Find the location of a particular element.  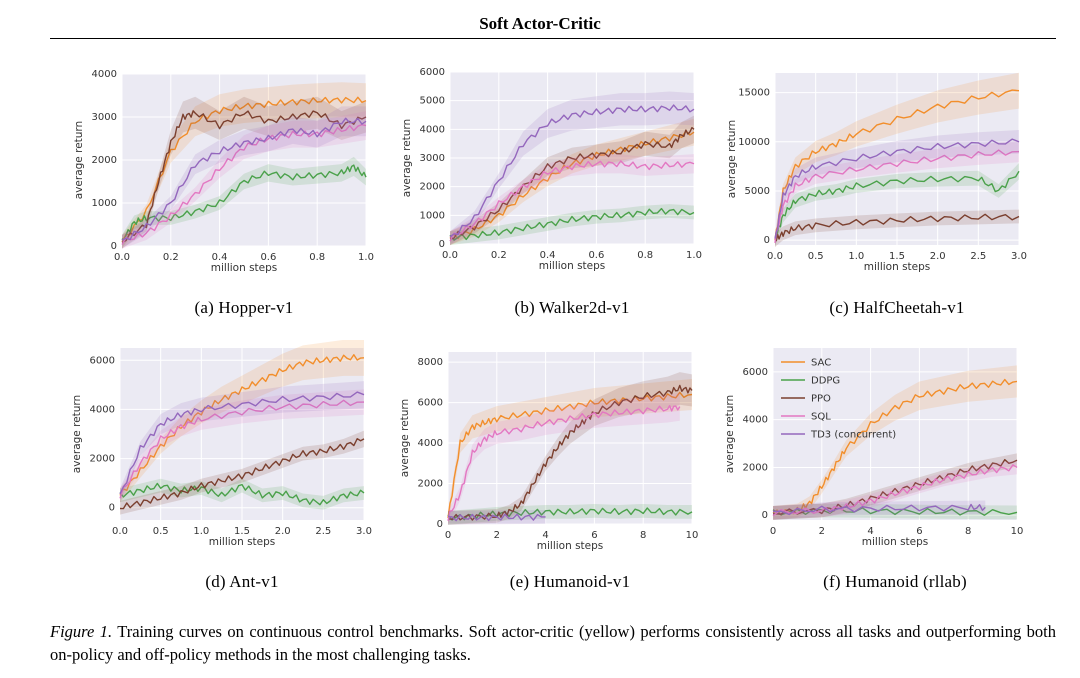

legend-label-td3-concurrent: TD3 (concurrent) is located at coordinates (853, 435).